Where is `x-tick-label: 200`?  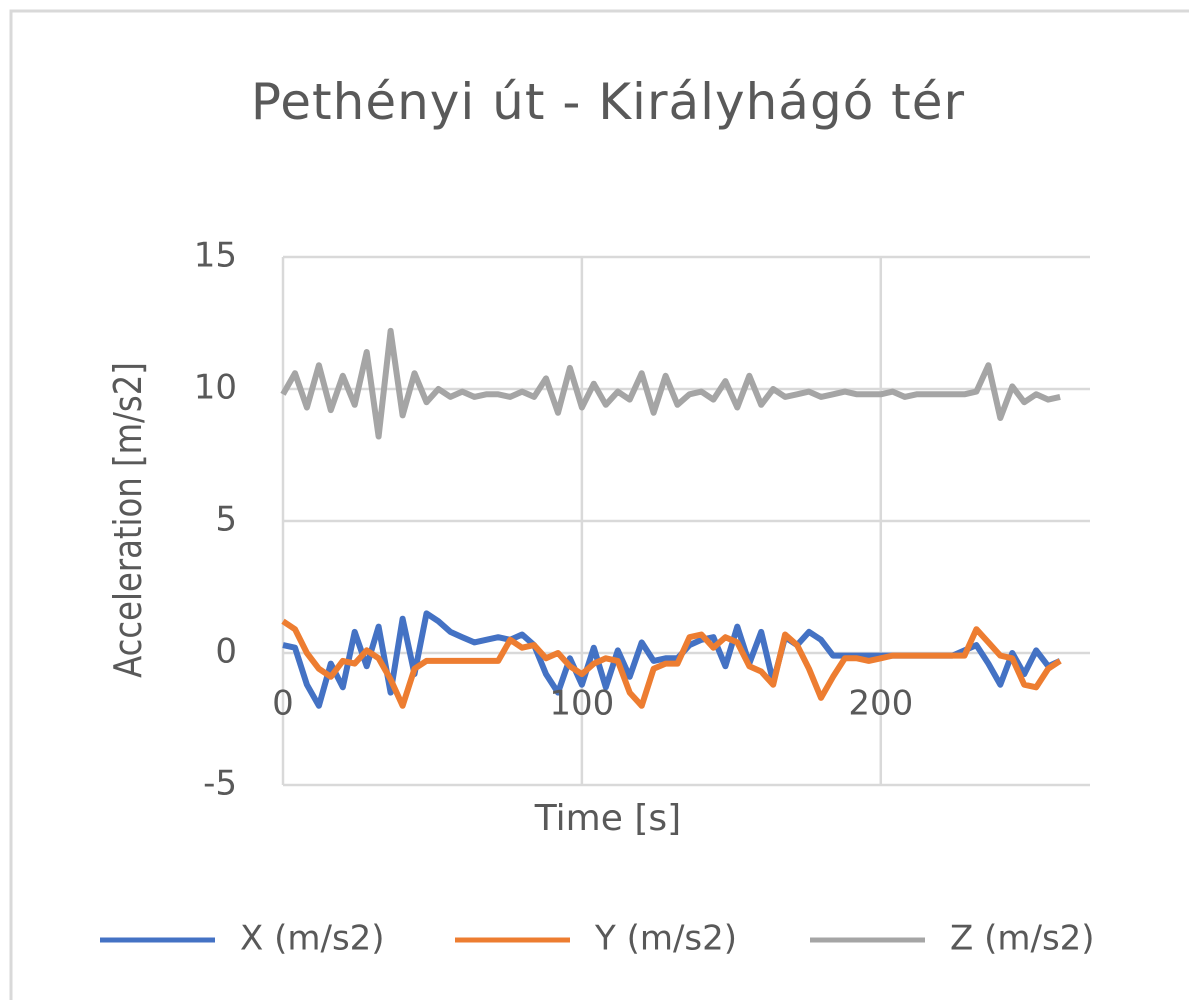 x-tick-label: 200 is located at coordinates (880, 704).